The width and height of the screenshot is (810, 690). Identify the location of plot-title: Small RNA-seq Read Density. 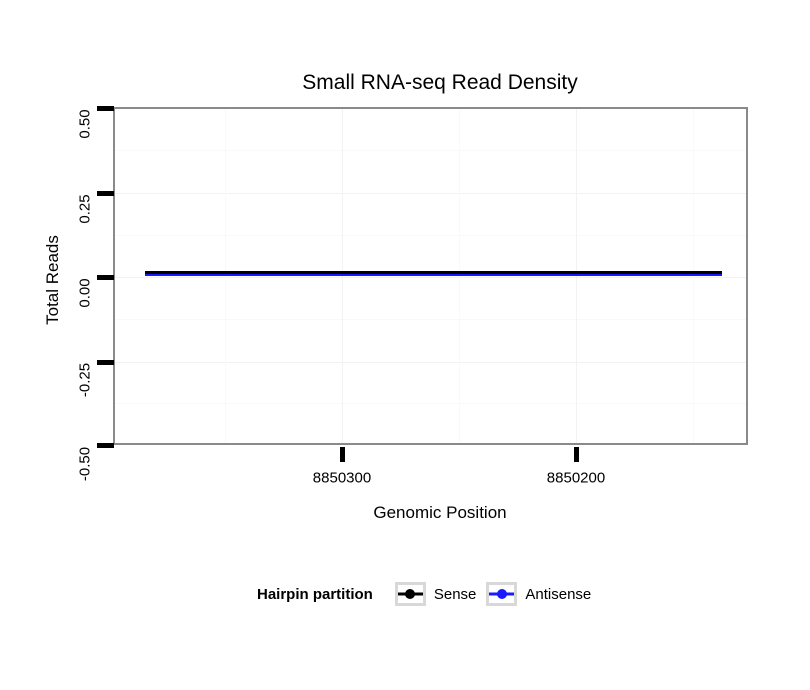
(440, 82).